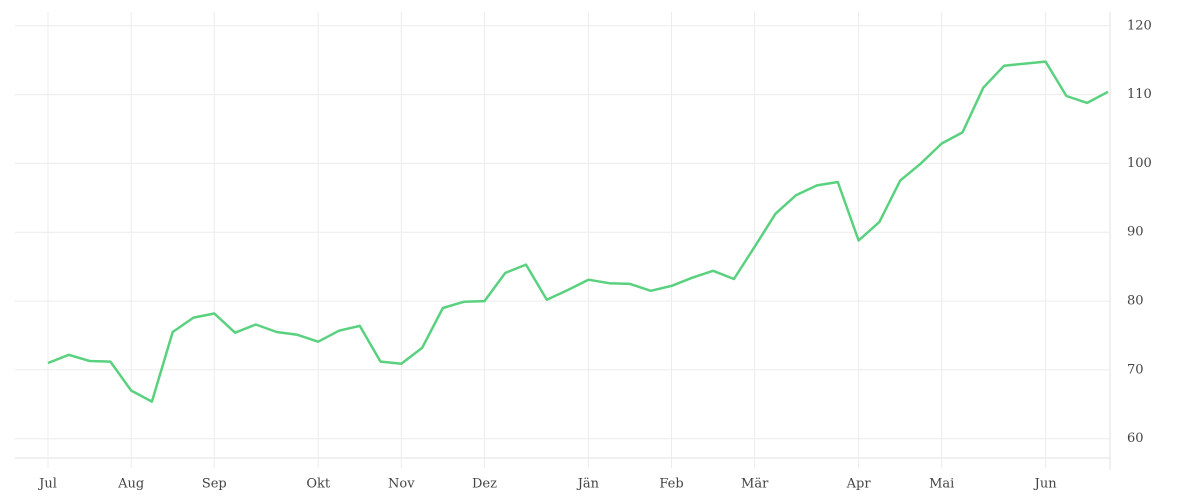 Image resolution: width=1200 pixels, height=500 pixels. What do you see at coordinates (1135, 301) in the screenshot?
I see `y-tick-label: 80` at bounding box center [1135, 301].